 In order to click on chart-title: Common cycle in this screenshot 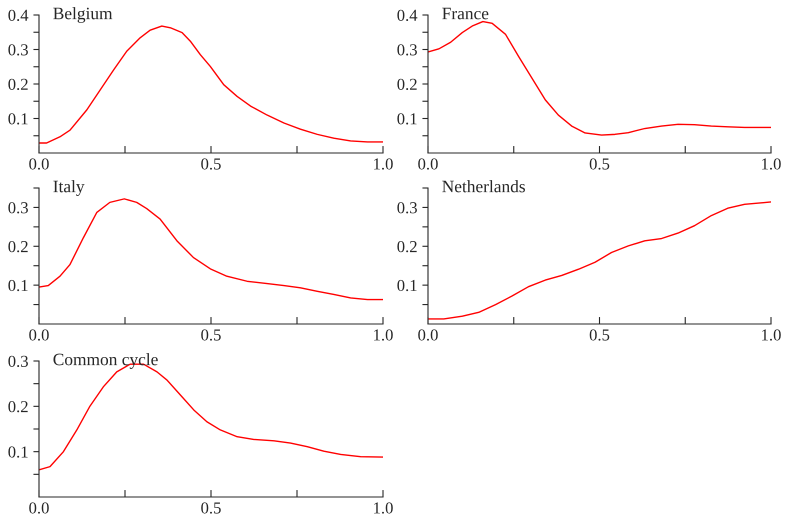, I will do `click(105, 361)`.